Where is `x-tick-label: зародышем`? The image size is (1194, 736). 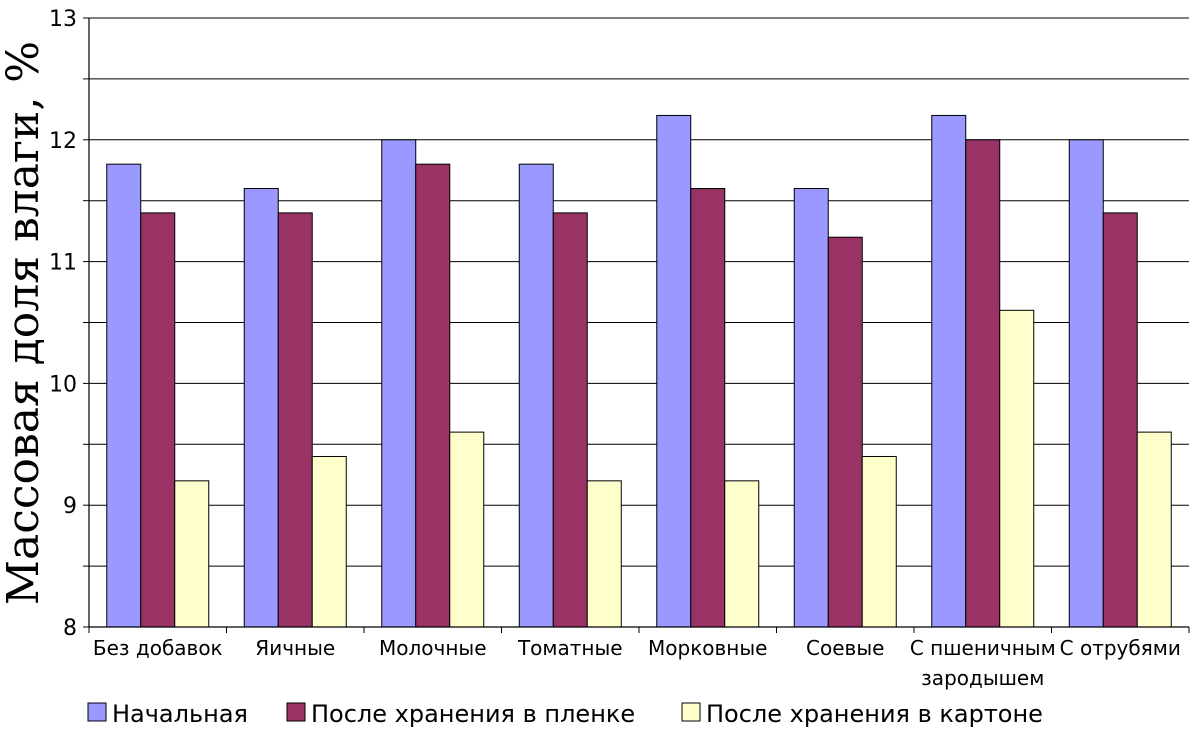
x-tick-label: зародышем is located at coordinates (982, 678).